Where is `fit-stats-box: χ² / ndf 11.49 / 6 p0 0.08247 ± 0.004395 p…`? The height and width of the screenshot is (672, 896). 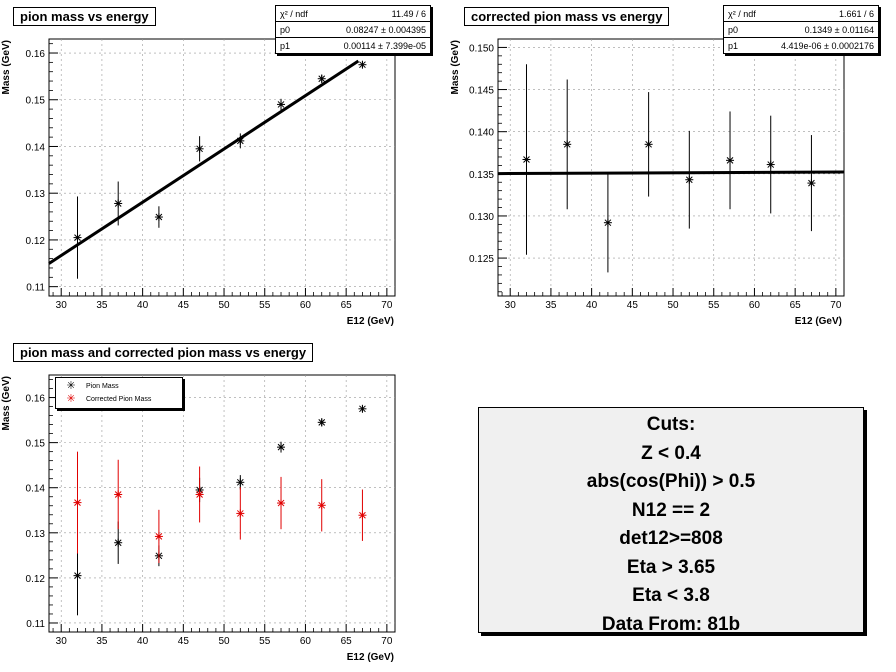
fit-stats-box: χ² / ndf 11.49 / 6 p0 0.08247 ± 0.004395 p… is located at coordinates (353, 29).